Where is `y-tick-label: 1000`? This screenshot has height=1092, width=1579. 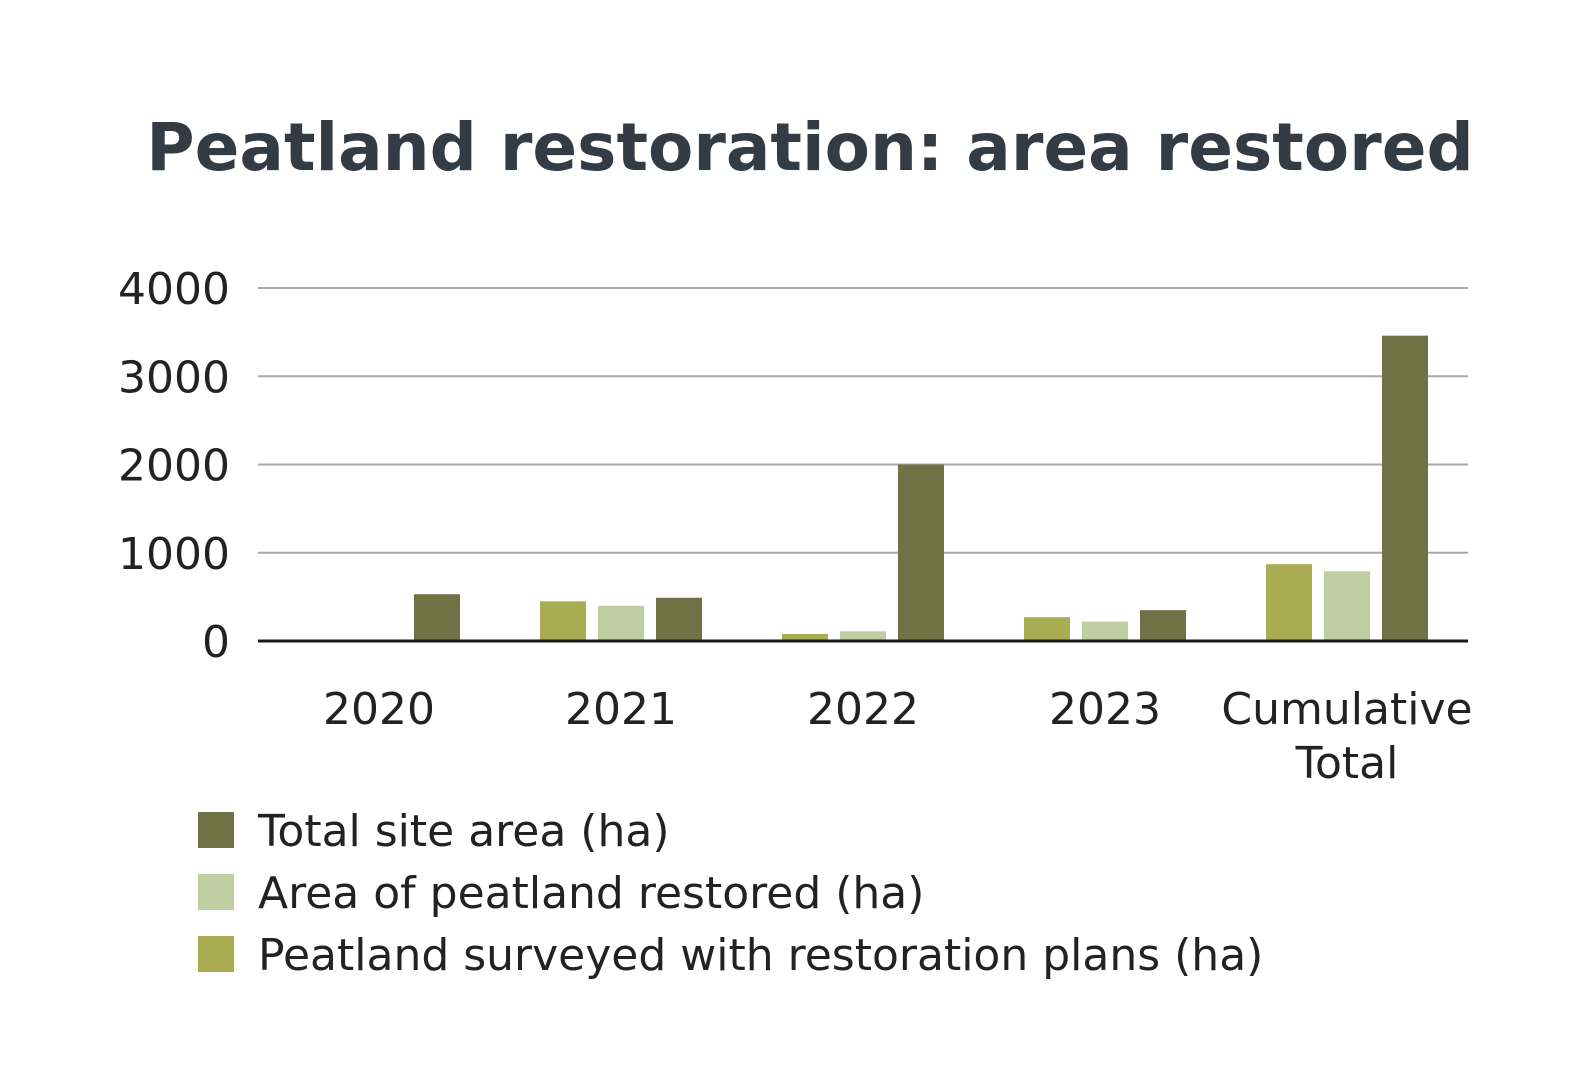
y-tick-label: 1000 is located at coordinates (174, 554).